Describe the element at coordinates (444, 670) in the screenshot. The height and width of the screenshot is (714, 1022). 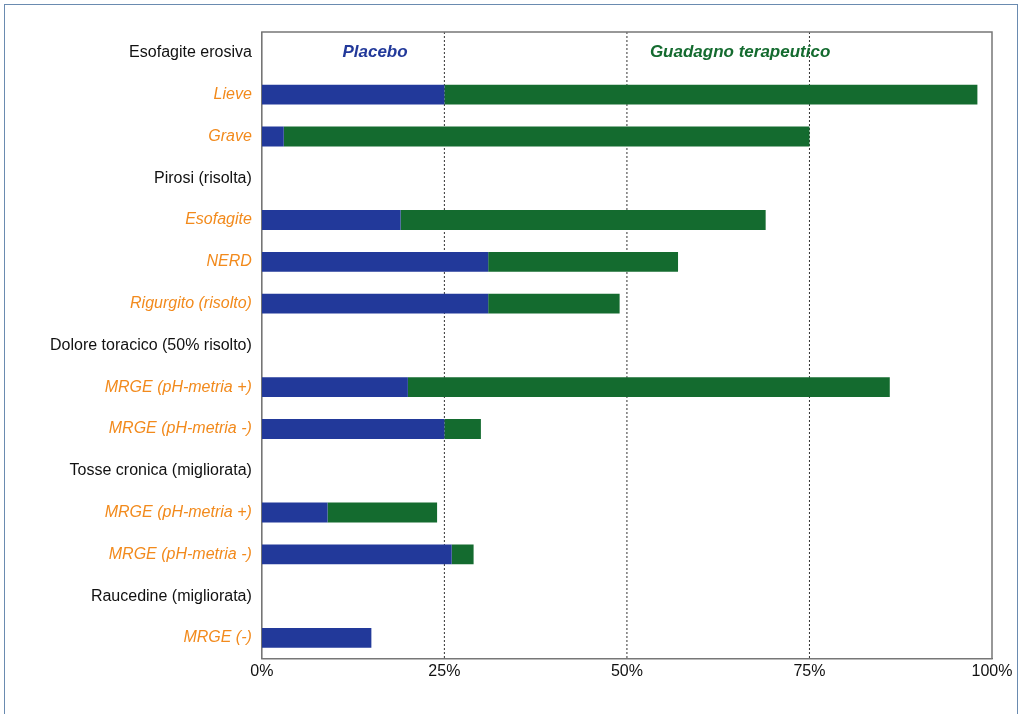
I see `x-tick-label: 25%` at that location.